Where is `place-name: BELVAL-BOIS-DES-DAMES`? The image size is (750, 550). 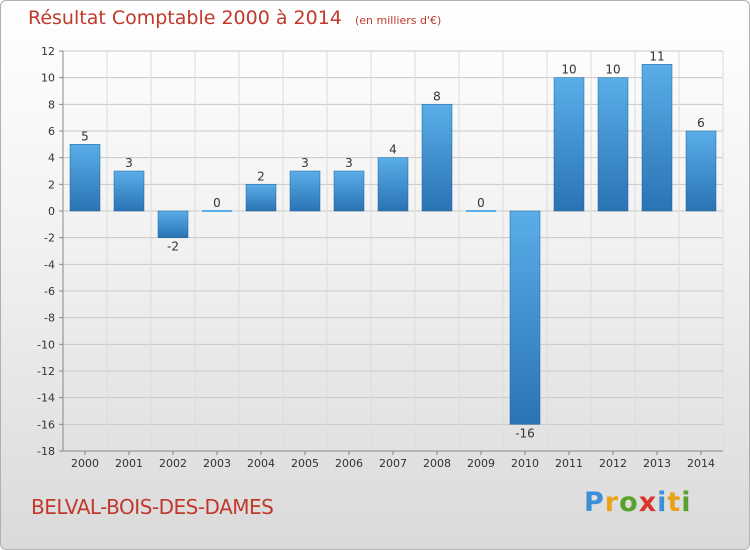
place-name: BELVAL-BOIS-DES-DAMES is located at coordinates (152, 507).